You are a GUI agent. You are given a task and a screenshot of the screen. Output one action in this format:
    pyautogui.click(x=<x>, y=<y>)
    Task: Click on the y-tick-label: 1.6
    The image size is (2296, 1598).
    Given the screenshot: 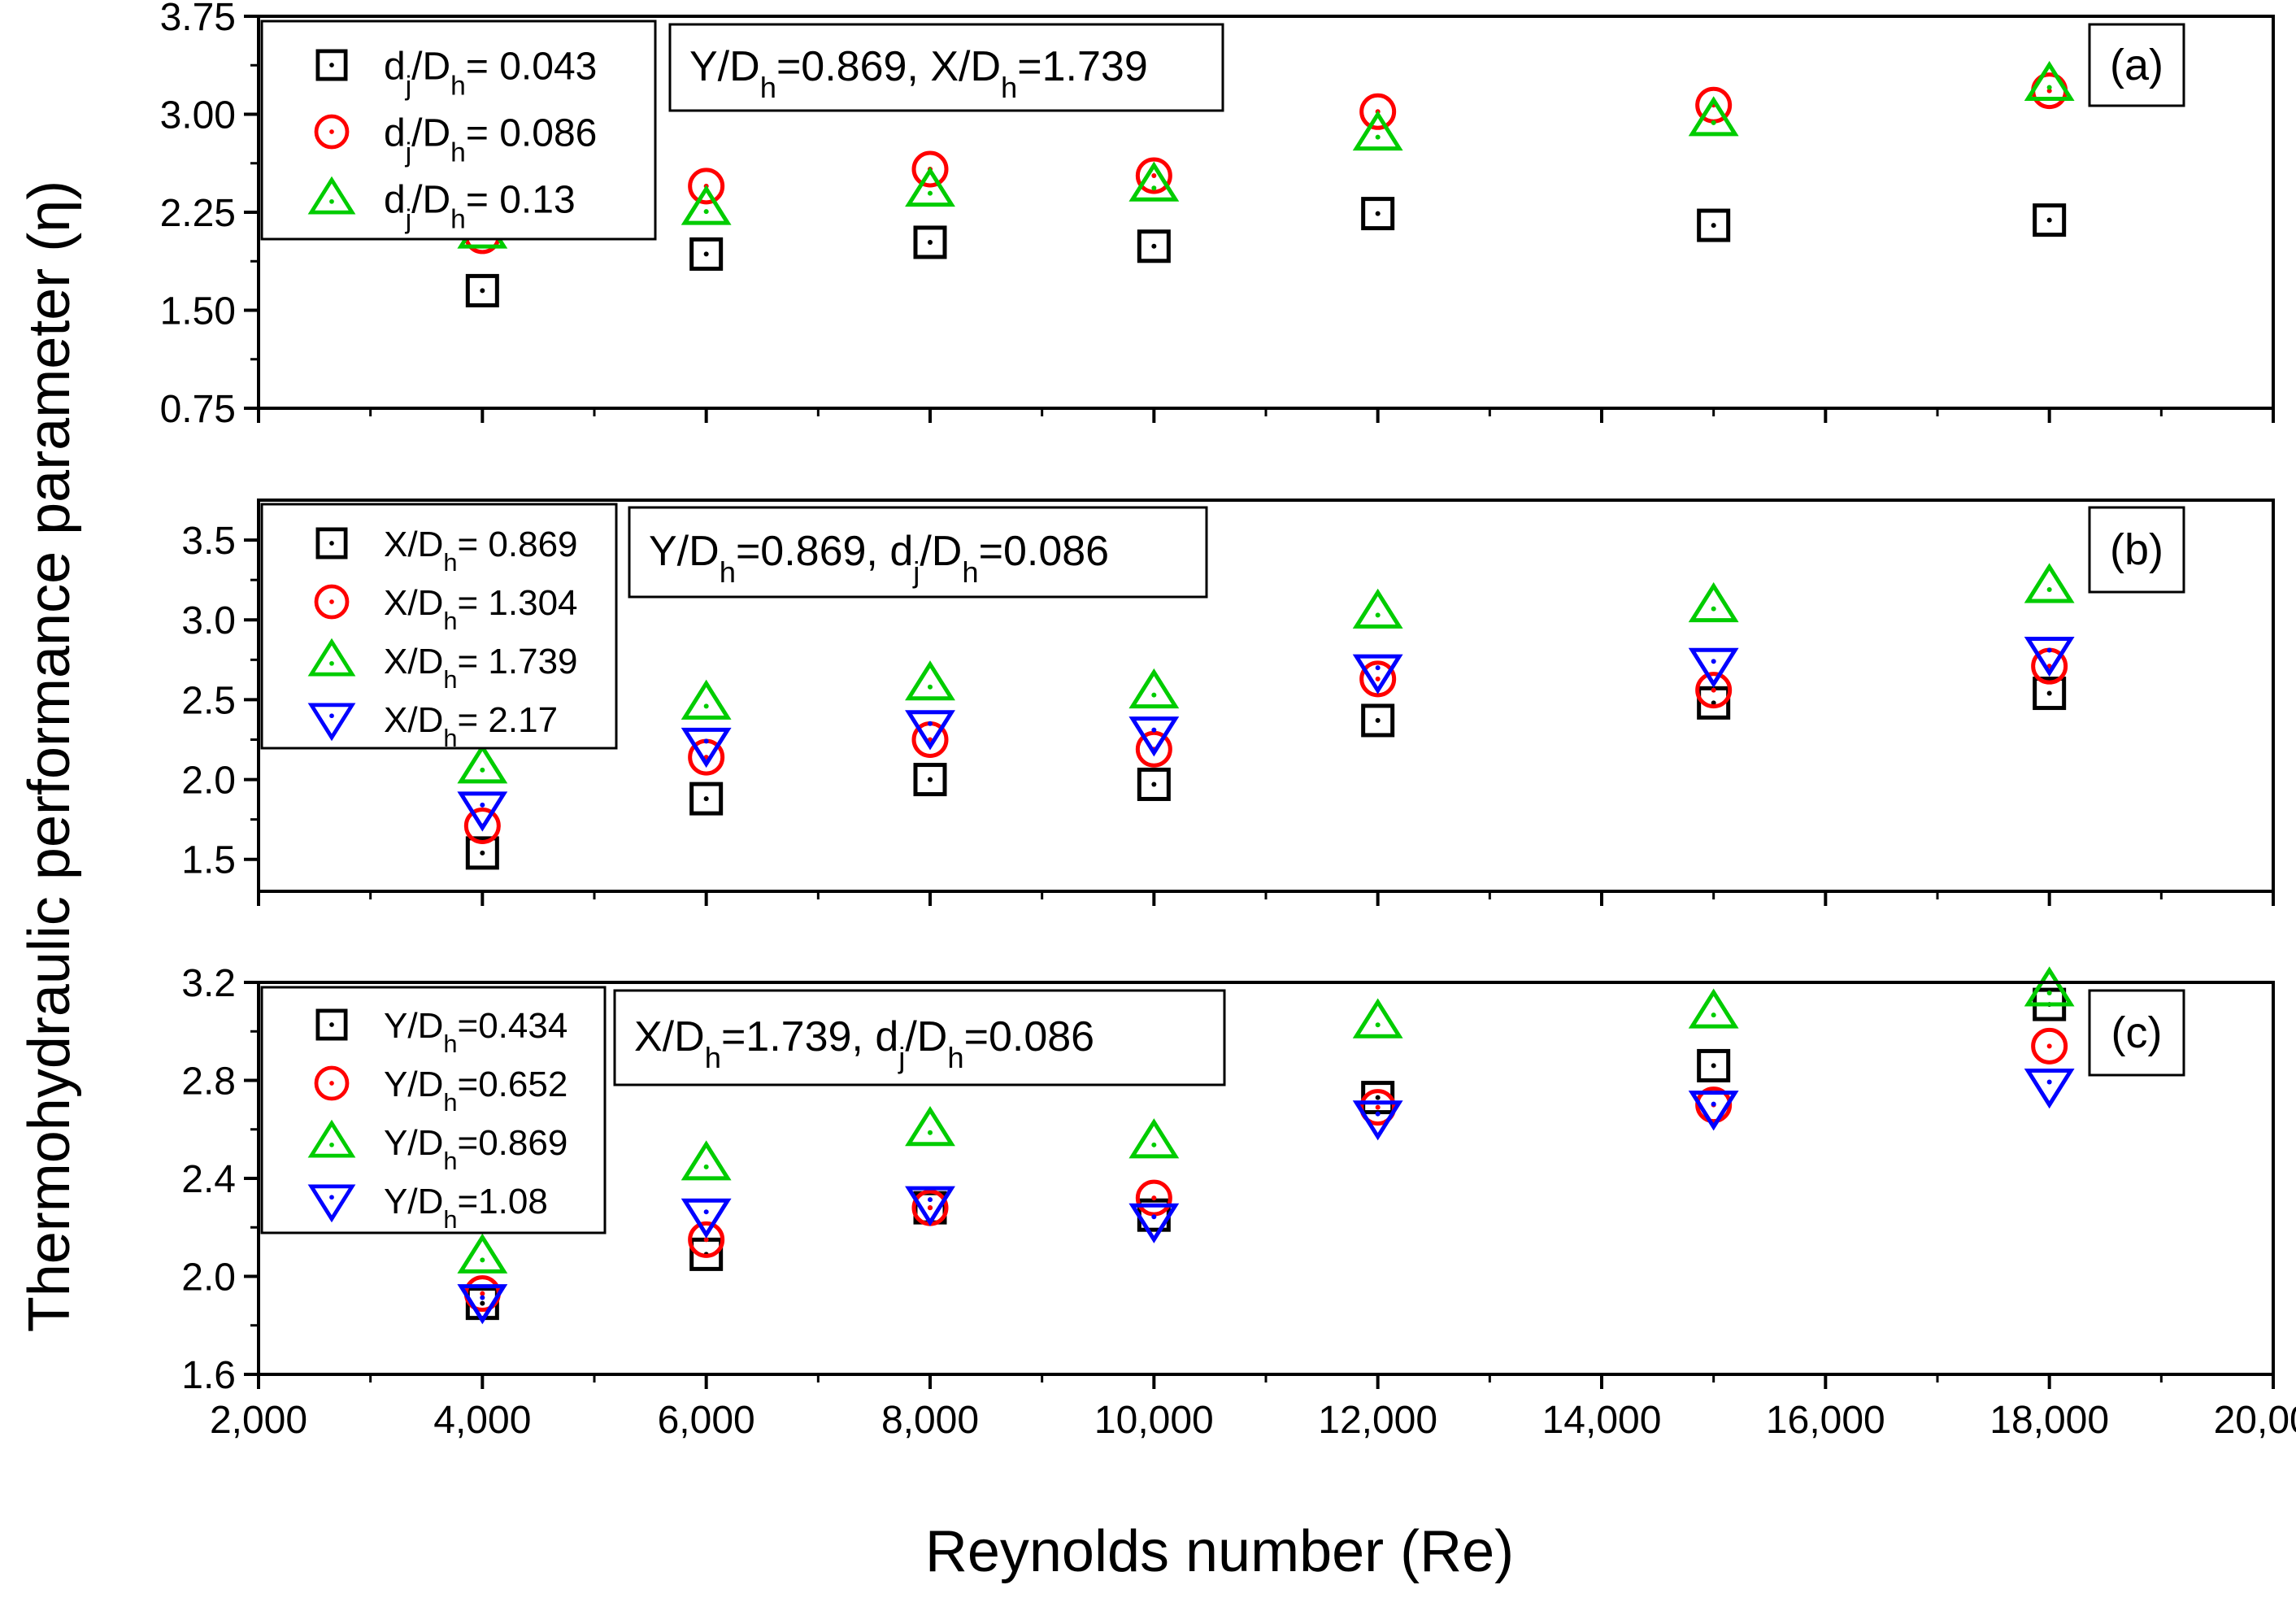 What is the action you would take?
    pyautogui.click(x=209, y=1375)
    